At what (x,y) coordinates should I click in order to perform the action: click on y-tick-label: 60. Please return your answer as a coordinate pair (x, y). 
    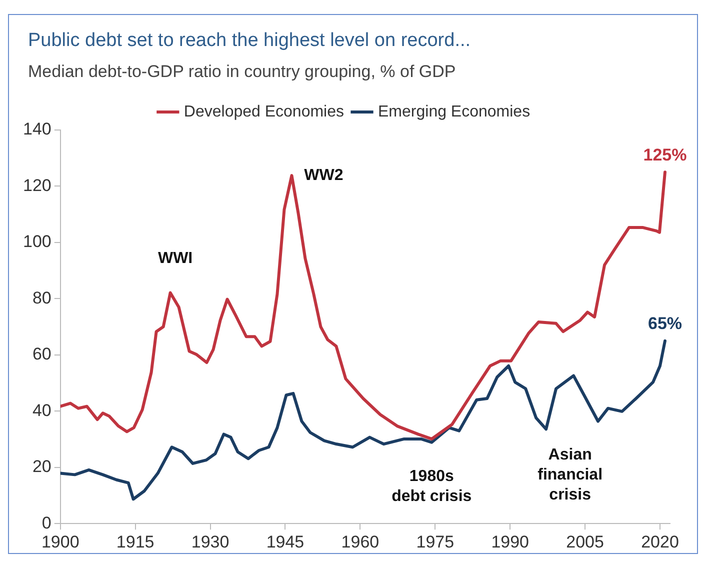
    Looking at the image, I should click on (42, 354).